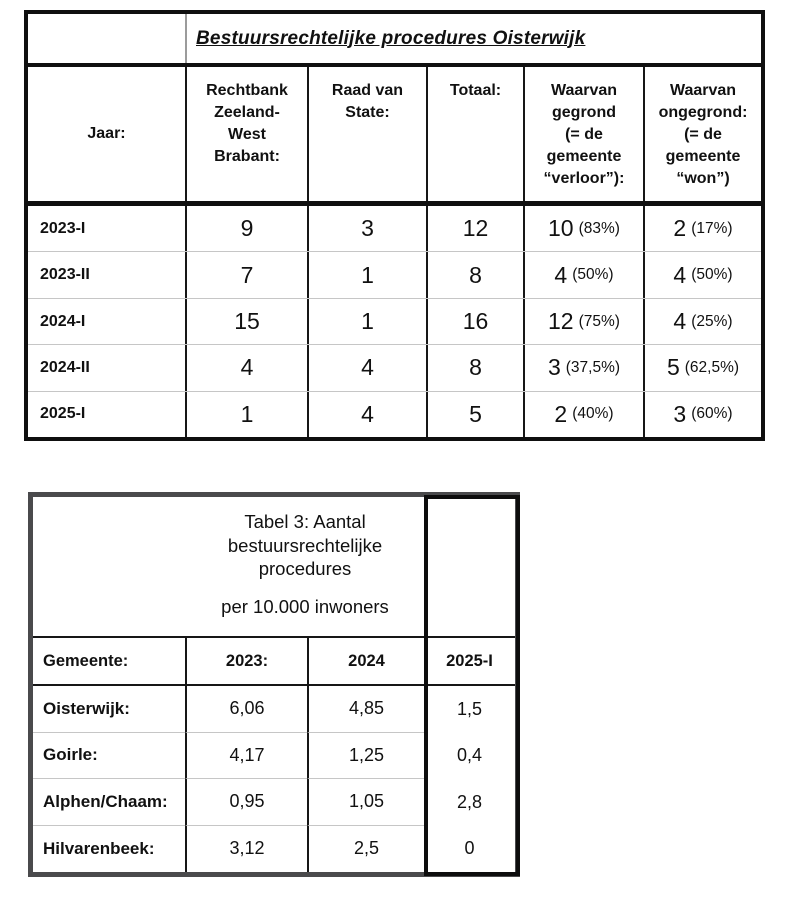 The image size is (799, 905). Describe the element at coordinates (365, 802) in the screenshot. I see `cell-2024: 1,05` at that location.